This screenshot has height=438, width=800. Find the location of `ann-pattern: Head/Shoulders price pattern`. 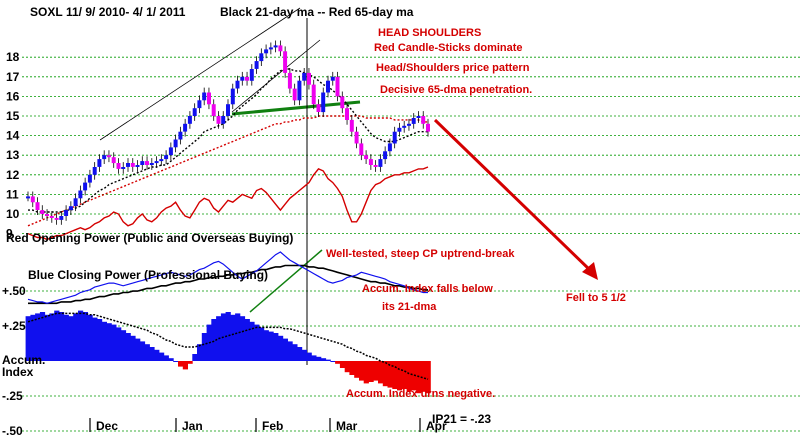

ann-pattern: Head/Shoulders price pattern is located at coordinates (453, 68).